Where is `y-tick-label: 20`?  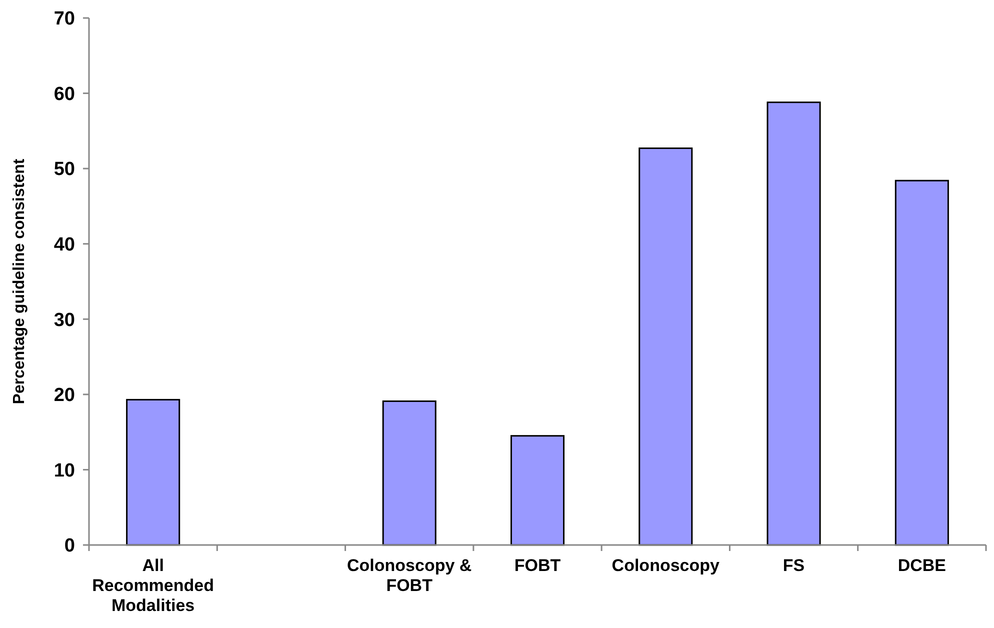
y-tick-label: 20 is located at coordinates (64, 395).